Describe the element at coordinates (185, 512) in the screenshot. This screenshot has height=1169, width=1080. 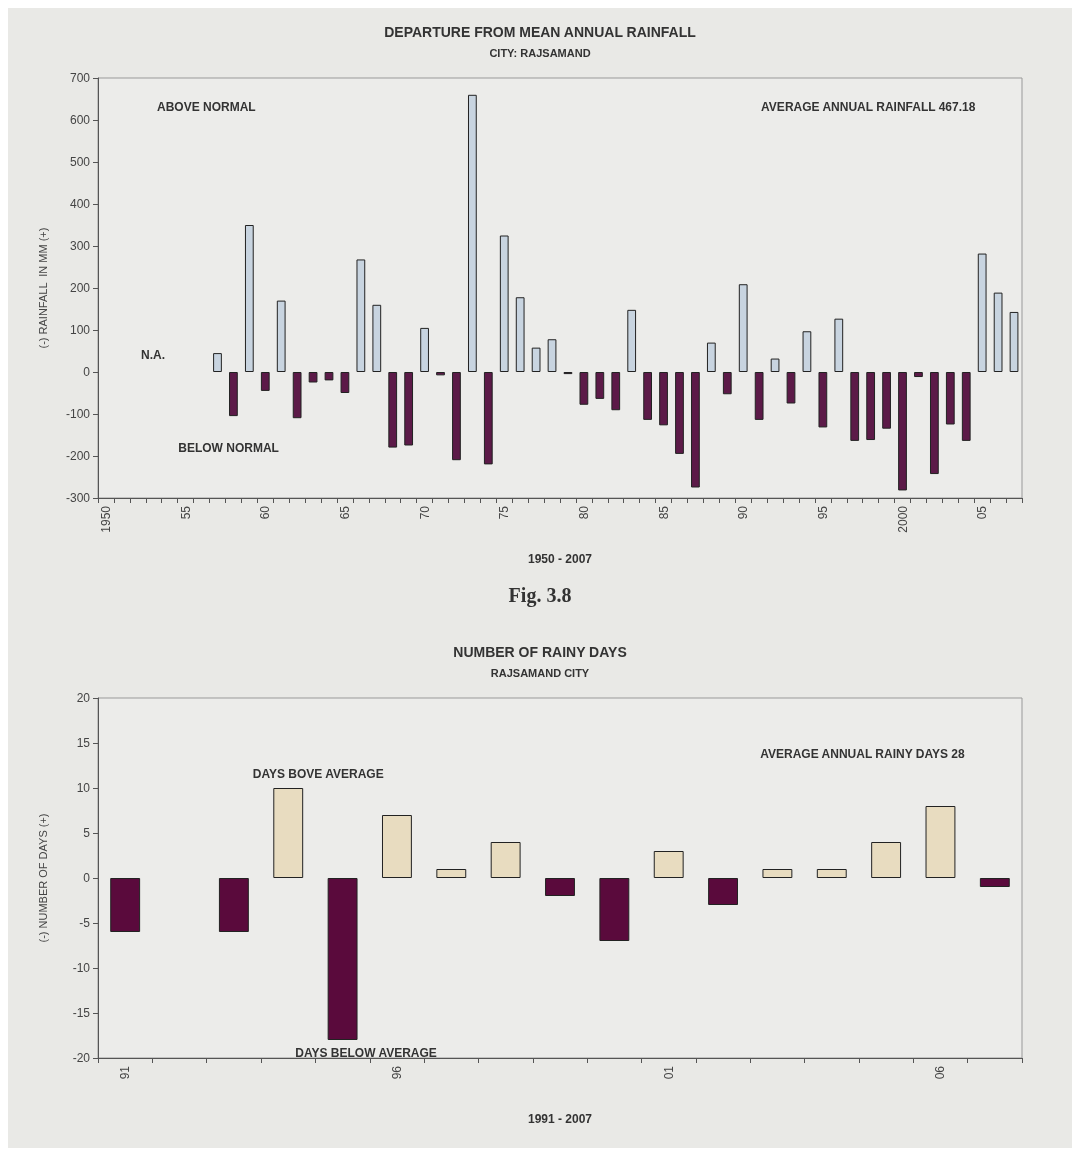
I see `x-tick-label: 55` at that location.